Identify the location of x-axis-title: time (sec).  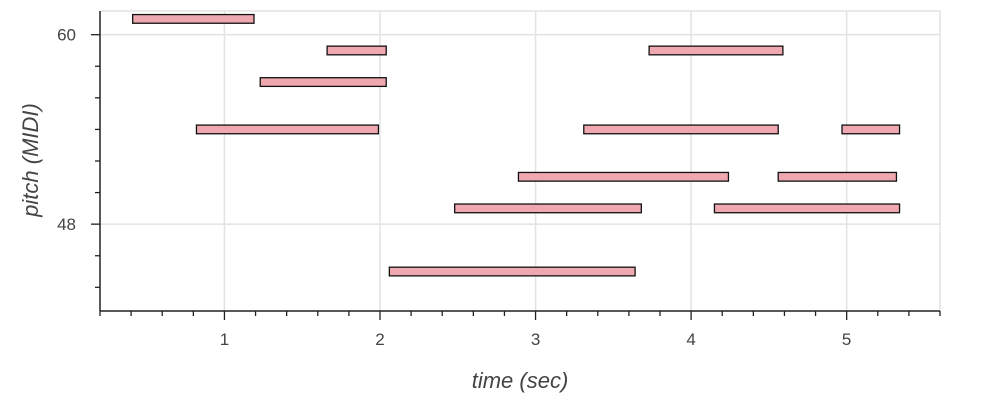
(520, 380).